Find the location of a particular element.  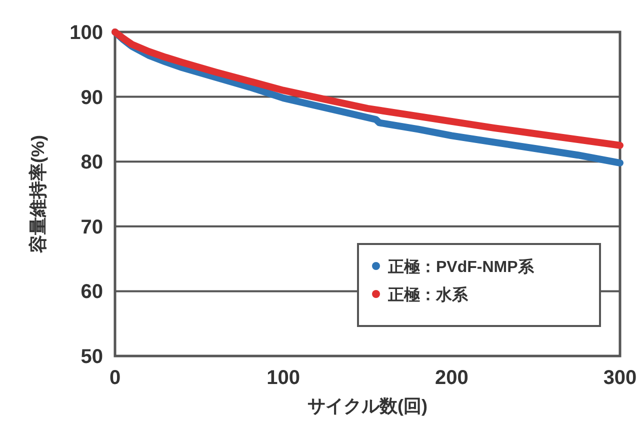

y-tick-label: 90 is located at coordinates (91, 97).